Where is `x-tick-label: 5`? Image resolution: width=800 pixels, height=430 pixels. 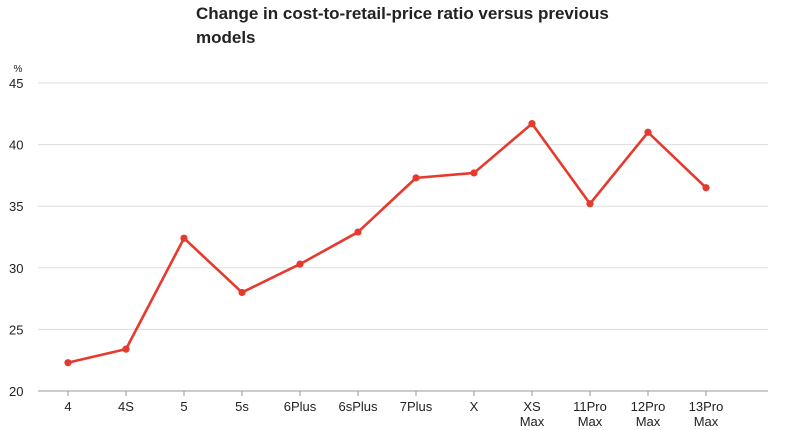
x-tick-label: 5 is located at coordinates (183, 406).